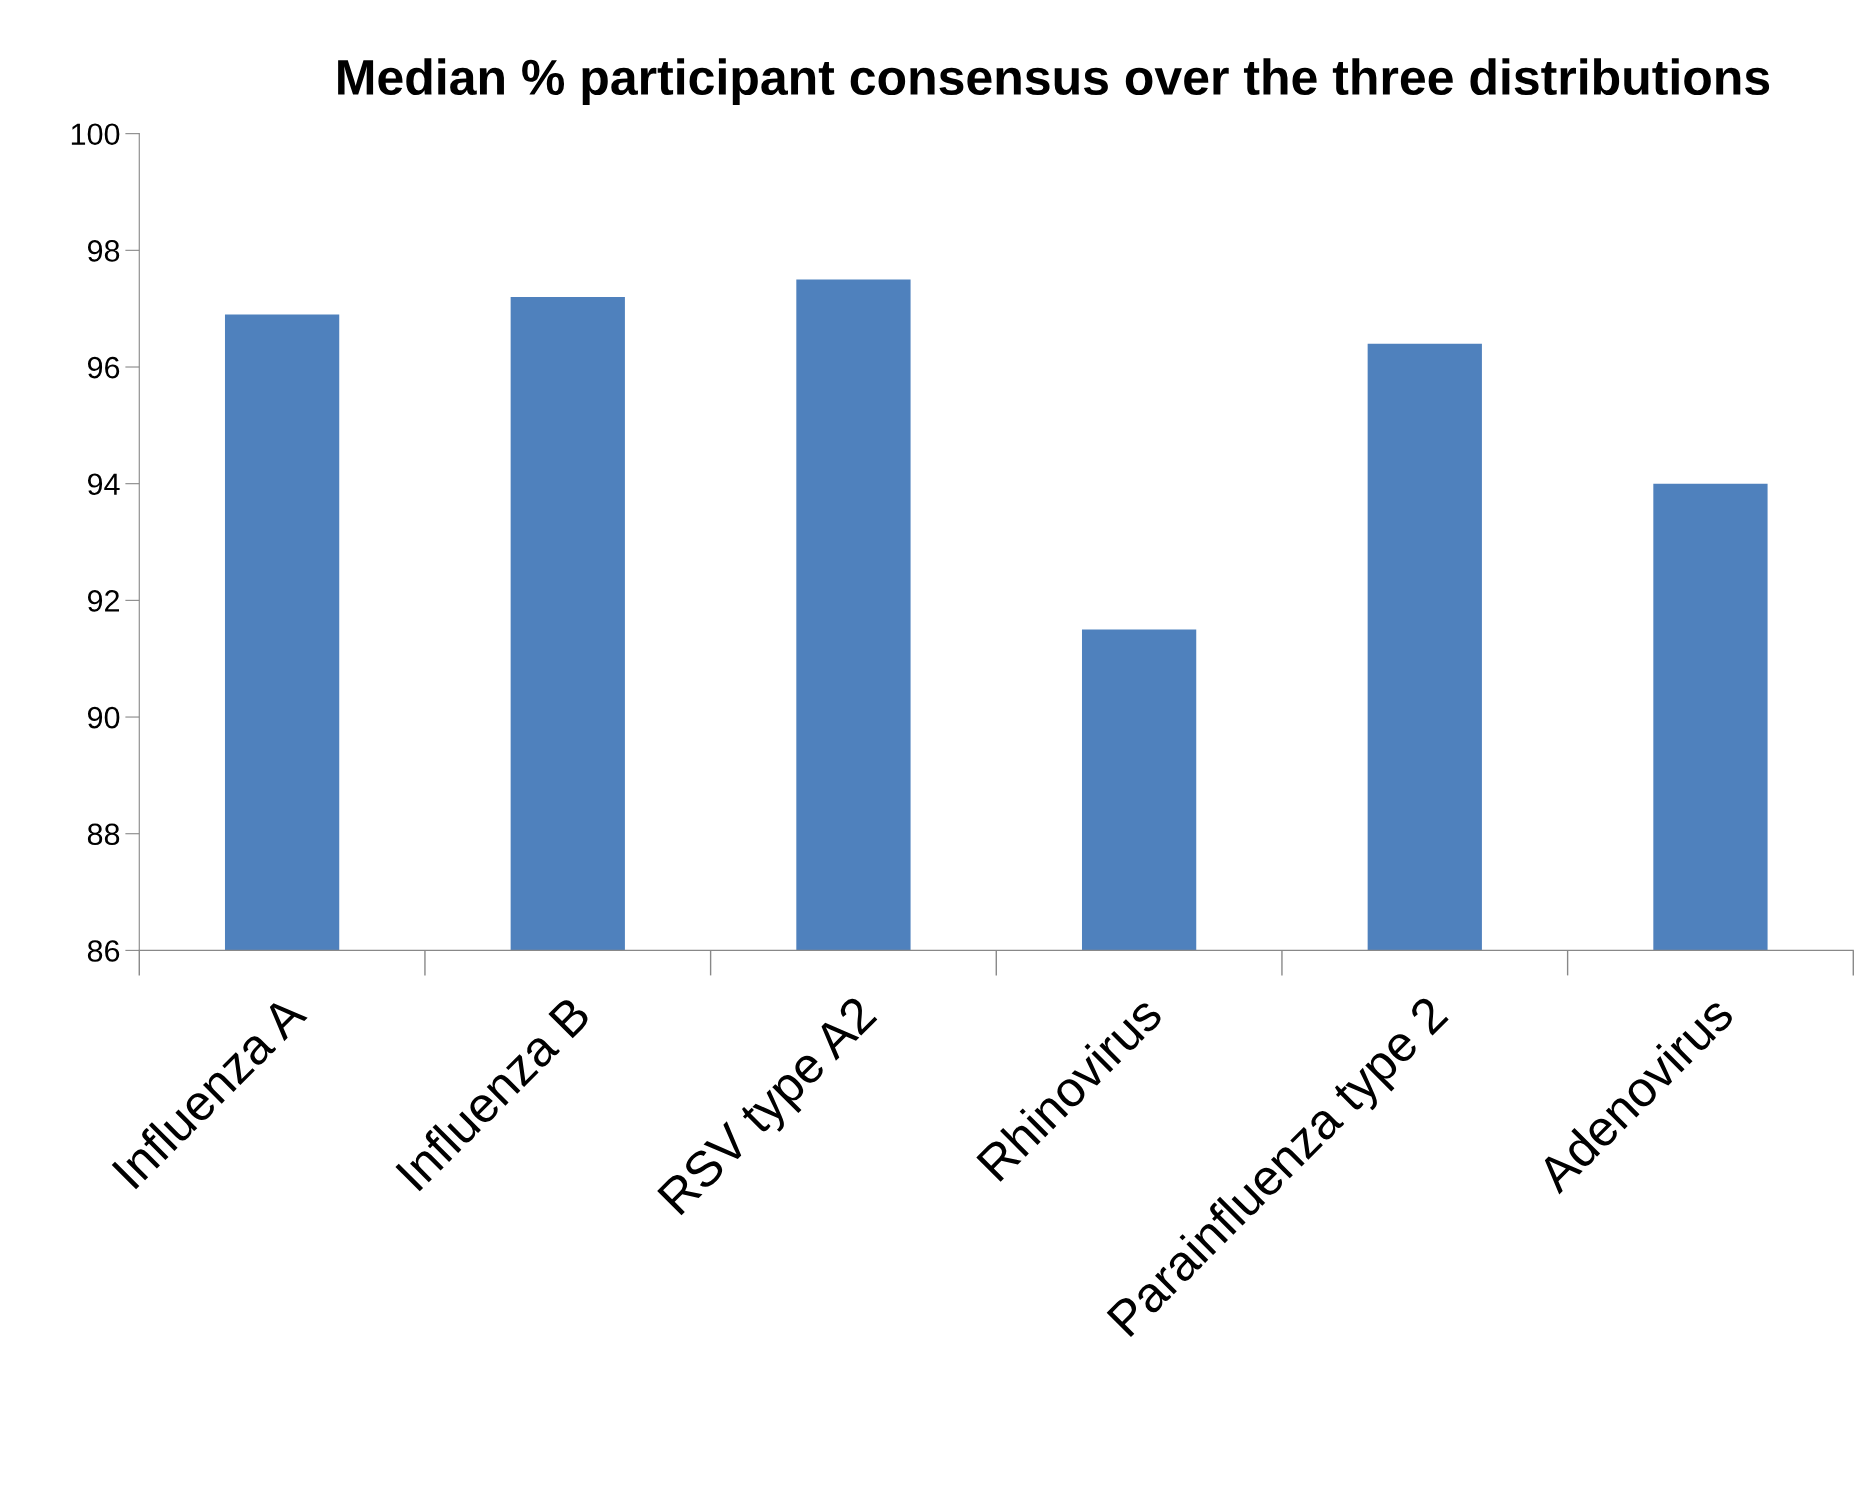  I want to click on y-tick-label: 94, so click(103, 484).